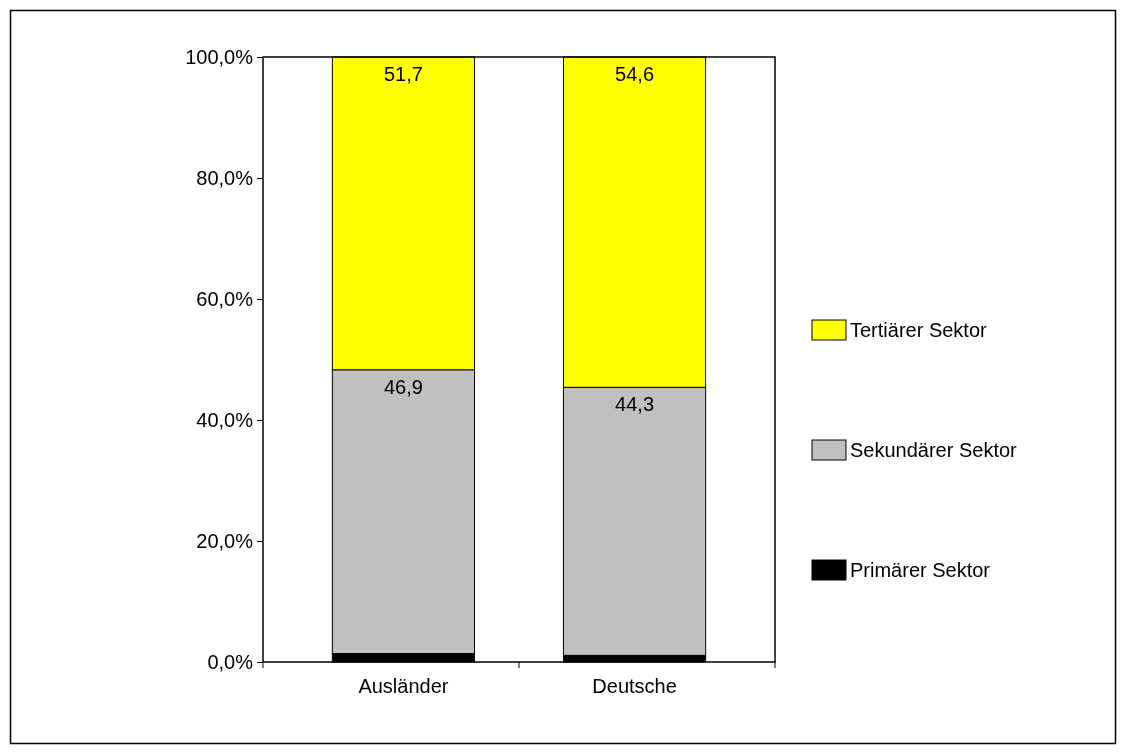 The width and height of the screenshot is (1126, 754). I want to click on x-tick-label: Deutsche, so click(634, 686).